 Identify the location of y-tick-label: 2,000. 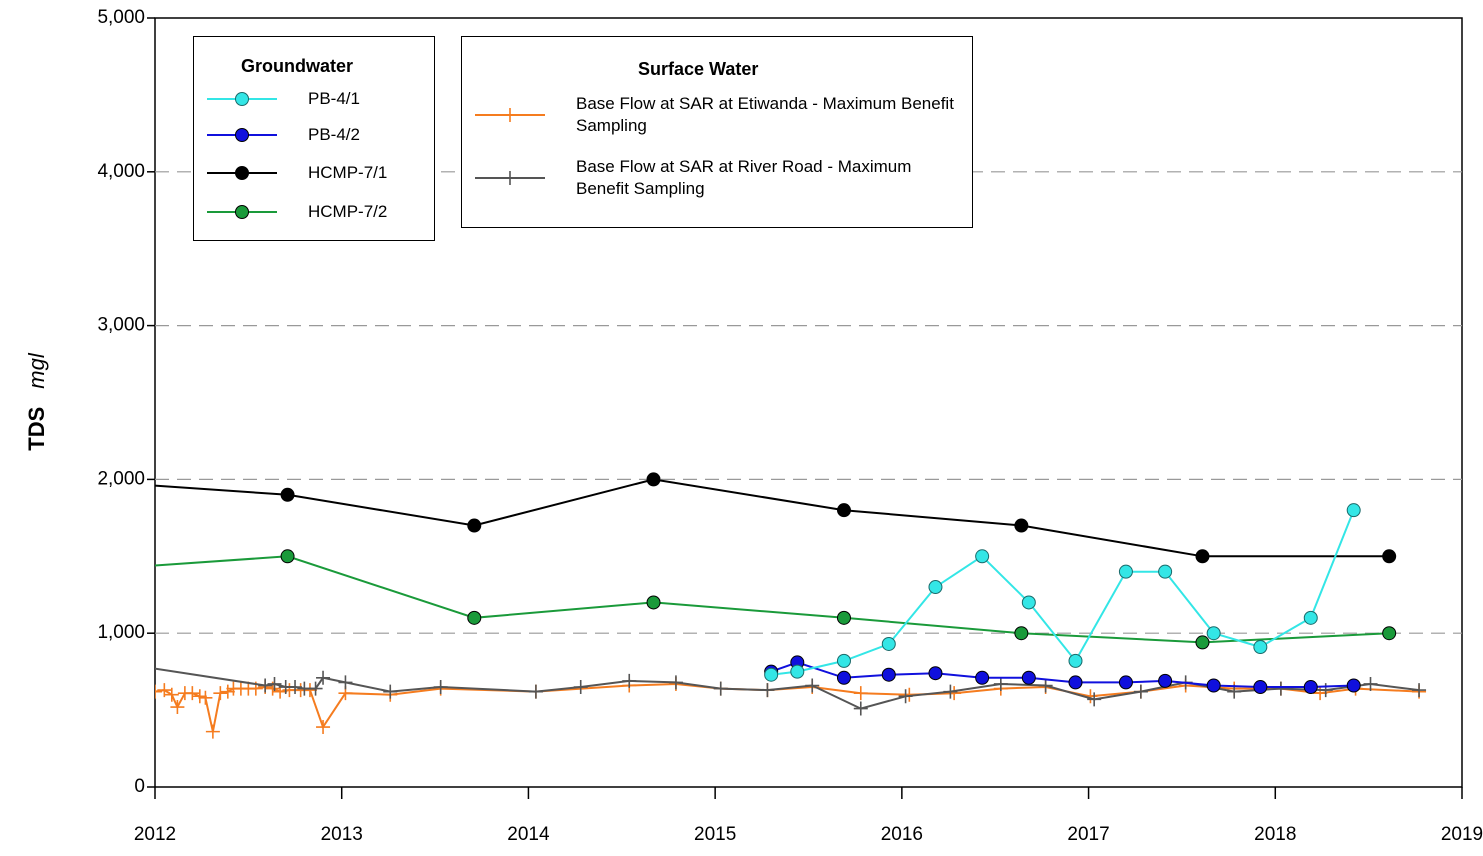
(121, 478).